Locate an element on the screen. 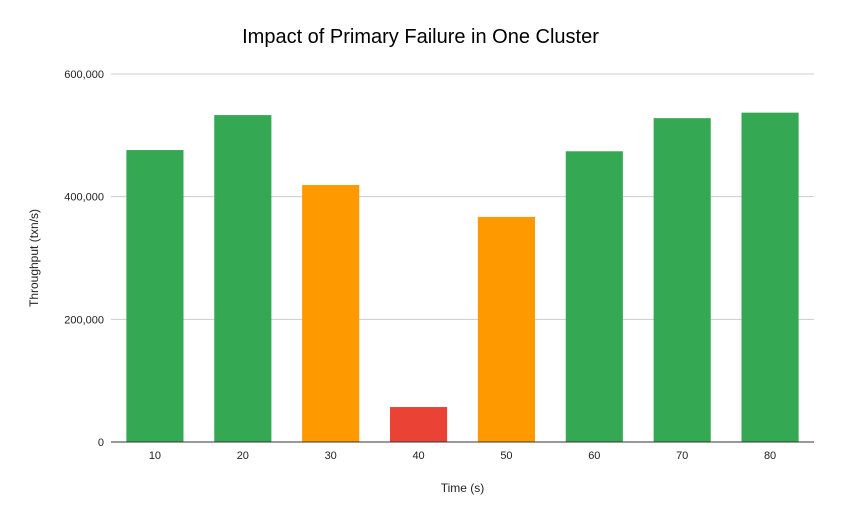 The width and height of the screenshot is (841, 521). y-axis-ticks: 0 200,000 400,000 600,000 is located at coordinates (84, 259).